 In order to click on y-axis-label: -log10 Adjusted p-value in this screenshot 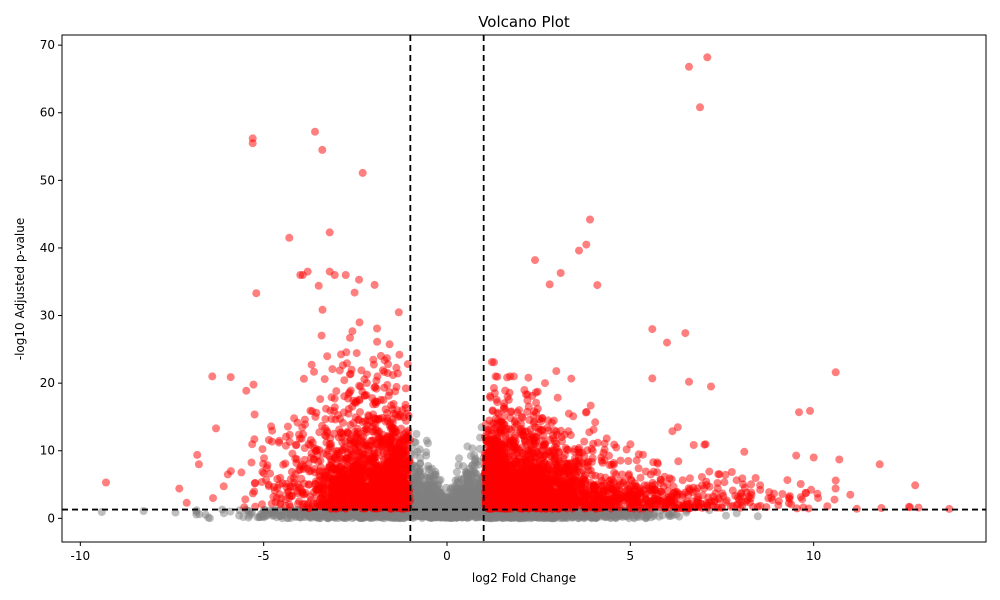, I will do `click(20, 289)`.